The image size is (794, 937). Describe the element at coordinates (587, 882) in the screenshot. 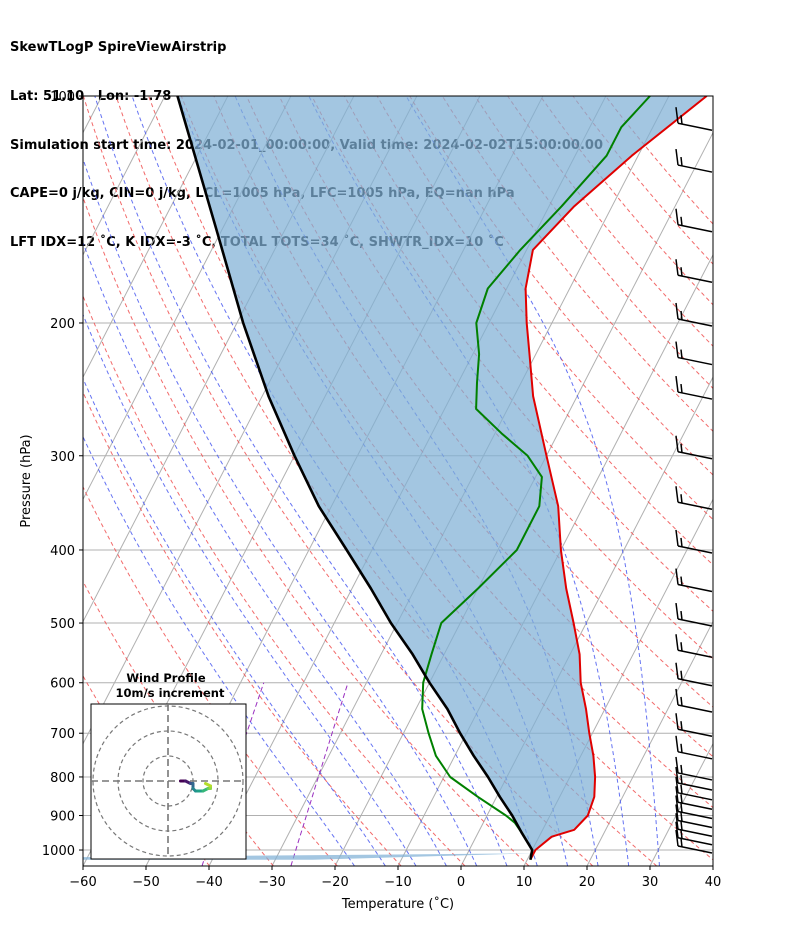

I see `x-tick-label: 20` at that location.